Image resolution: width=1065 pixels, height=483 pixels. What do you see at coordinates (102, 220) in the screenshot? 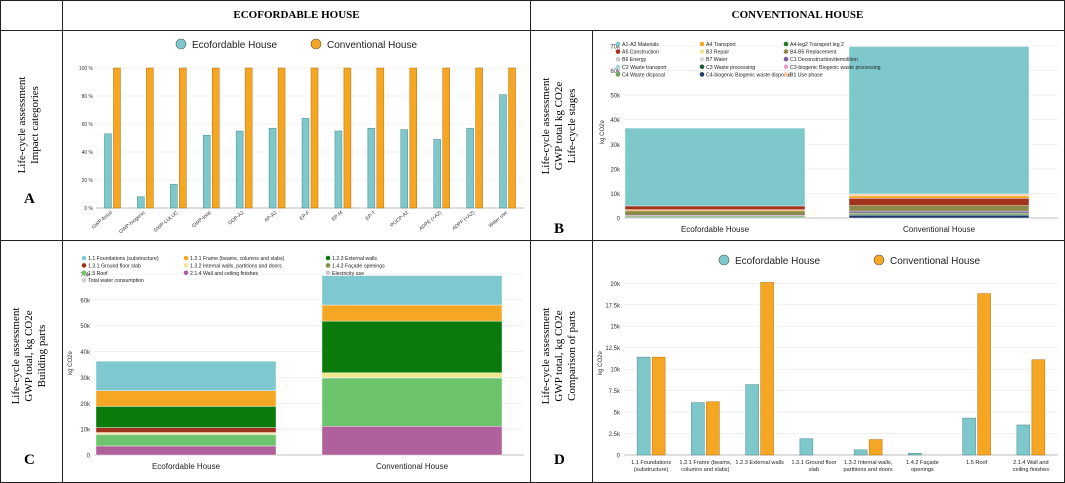
I see `x-tick-label: GWP-fossil` at bounding box center [102, 220].